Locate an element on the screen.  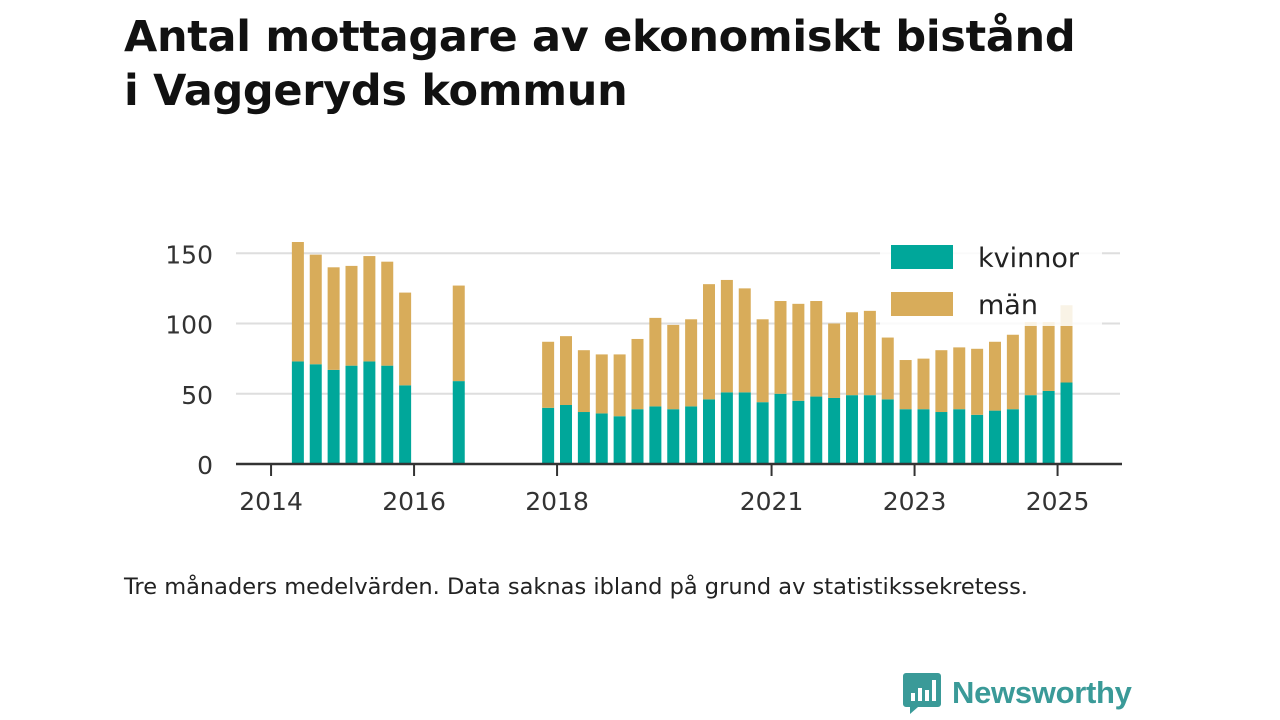
legend-label-man: män is located at coordinates (1008, 305).